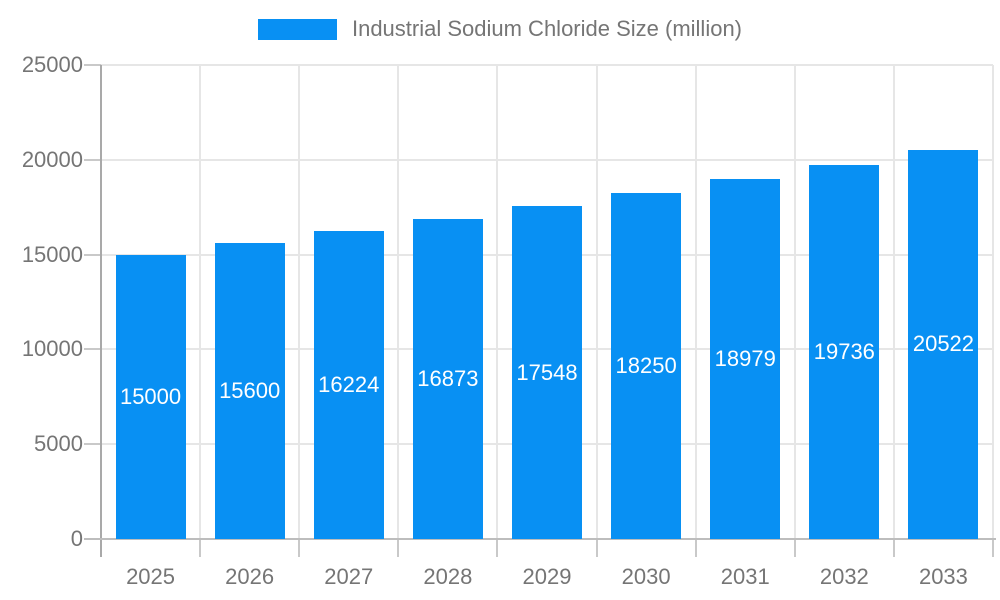 The image size is (1000, 600). I want to click on y-axis-label: 15000, so click(52, 254).